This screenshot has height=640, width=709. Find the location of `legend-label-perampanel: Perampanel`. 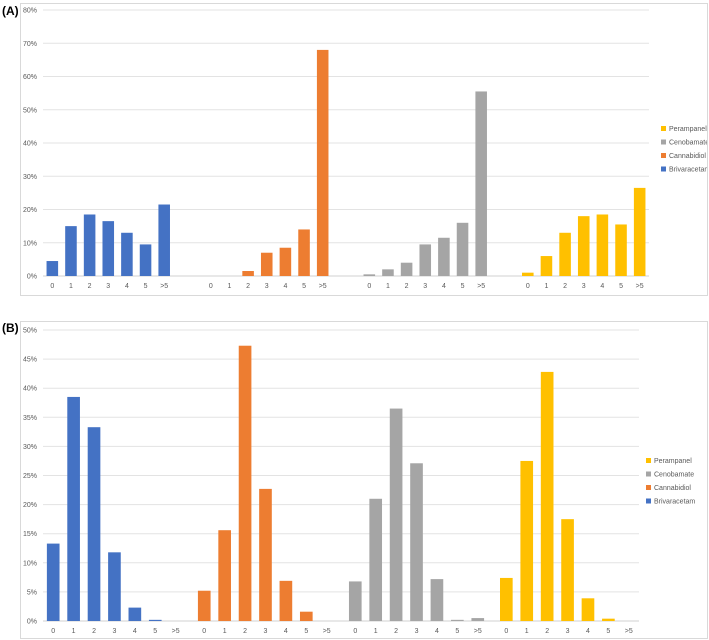

legend-label-perampanel: Perampanel is located at coordinates (673, 461).